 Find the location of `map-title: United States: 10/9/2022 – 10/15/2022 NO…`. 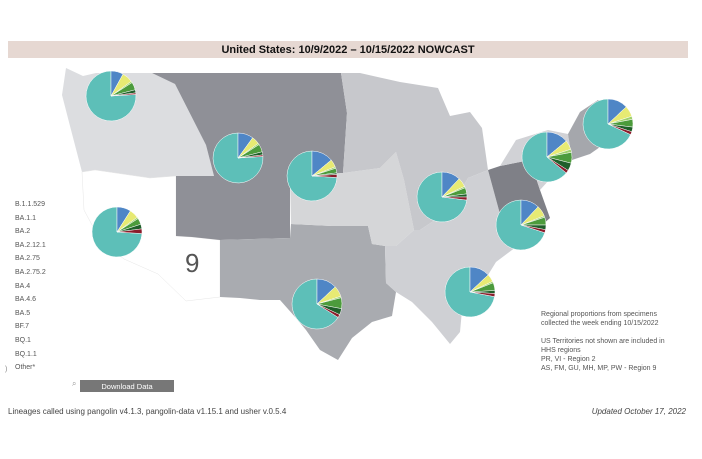

map-title: United States: 10/9/2022 – 10/15/2022 NO… is located at coordinates (348, 49).